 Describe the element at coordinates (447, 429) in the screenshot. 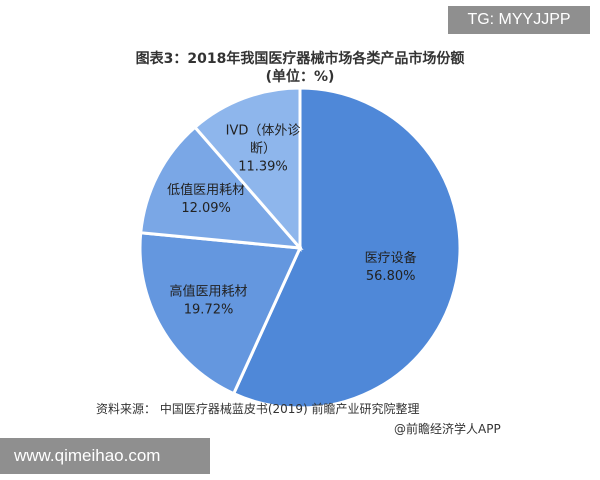

I see `credit-note: @前瞻经济学人APP` at that location.